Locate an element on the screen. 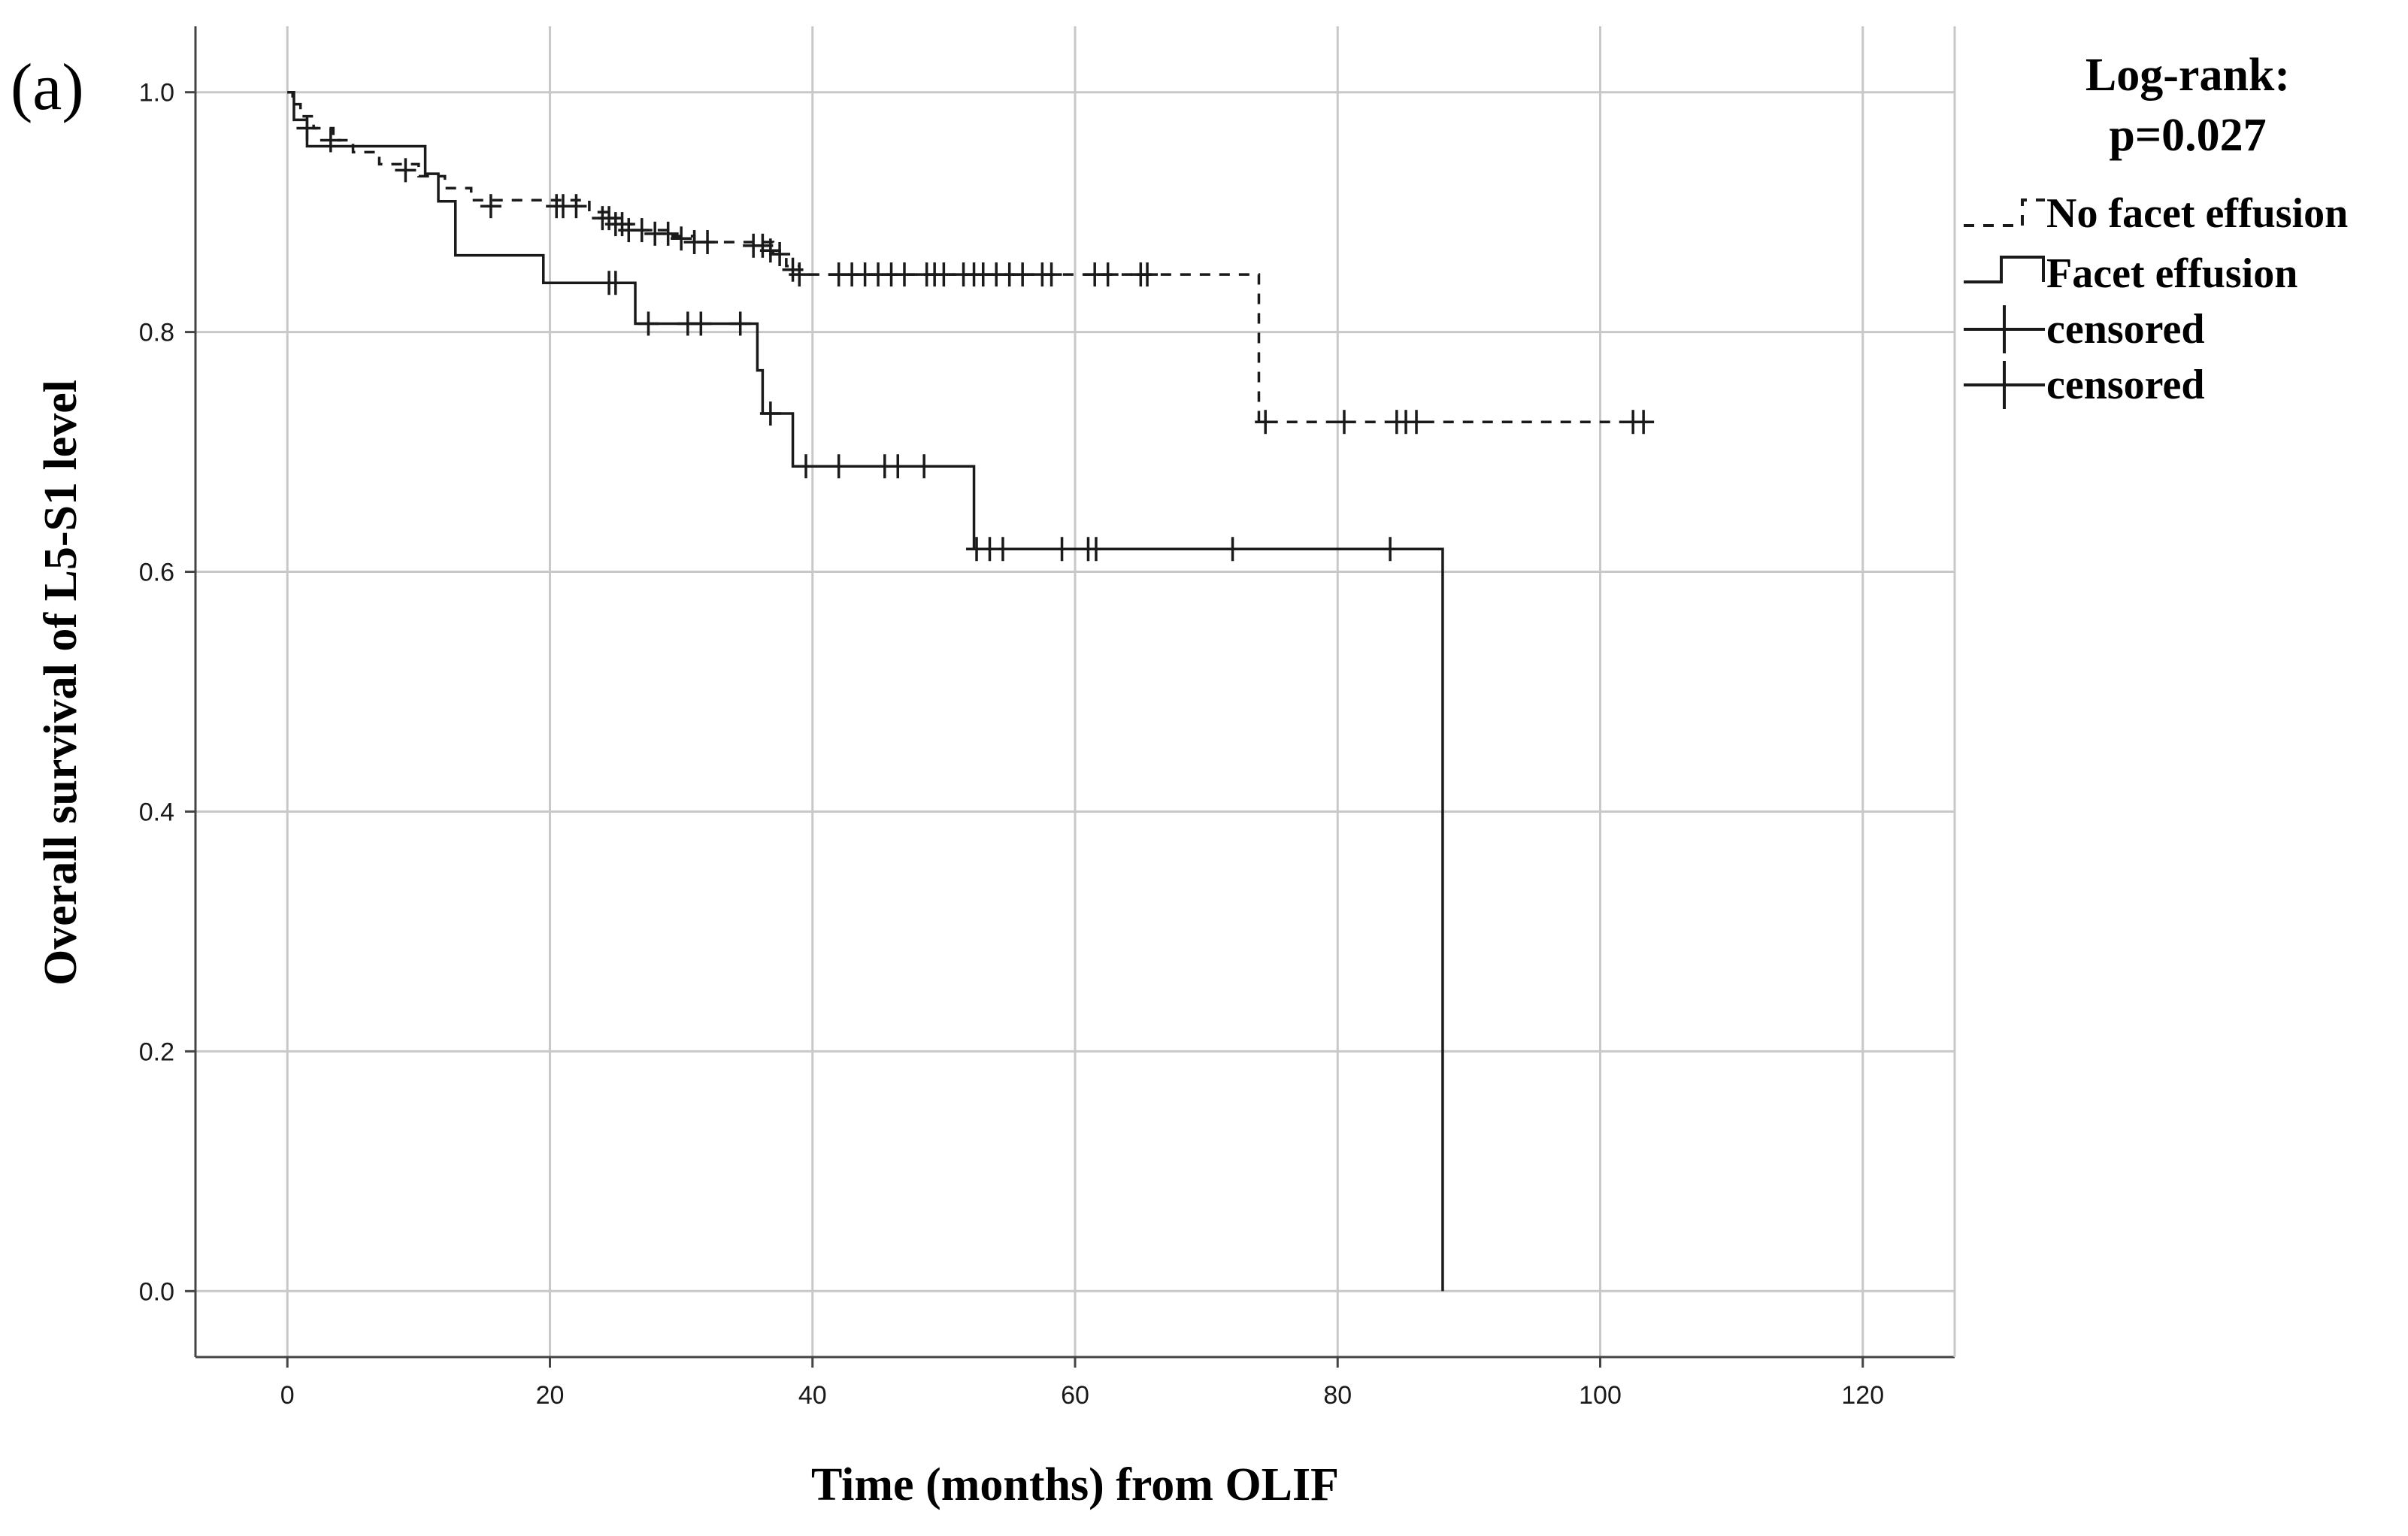  legend-item-censored-2: censored is located at coordinates (2084, 385).